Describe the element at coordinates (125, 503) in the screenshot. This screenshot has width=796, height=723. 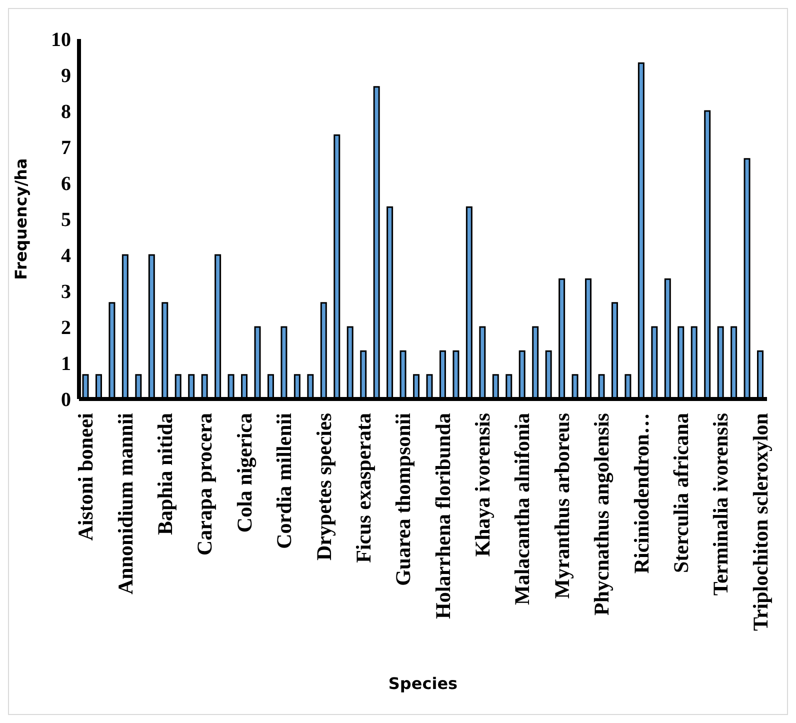
I see `x-tick-label: Annonidium mannii` at that location.